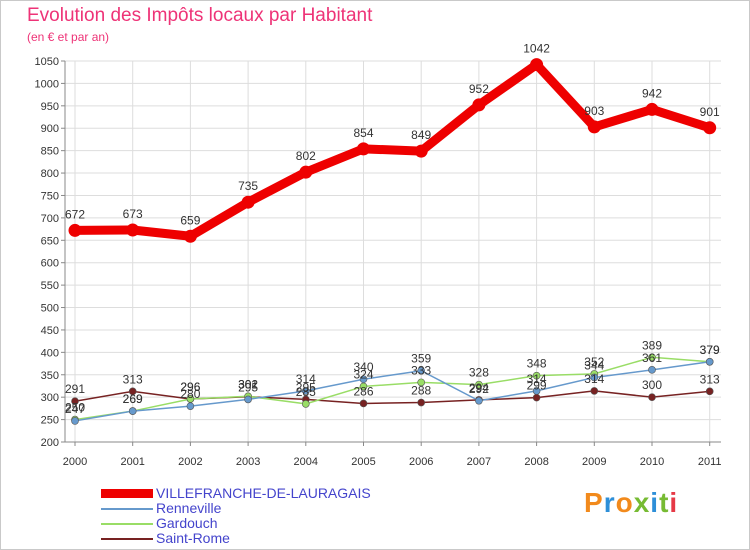 The width and height of the screenshot is (750, 550). I want to click on legend-label-villefranche: VILLEFRANCHE-DE-LAURAGAIS, so click(263, 493).